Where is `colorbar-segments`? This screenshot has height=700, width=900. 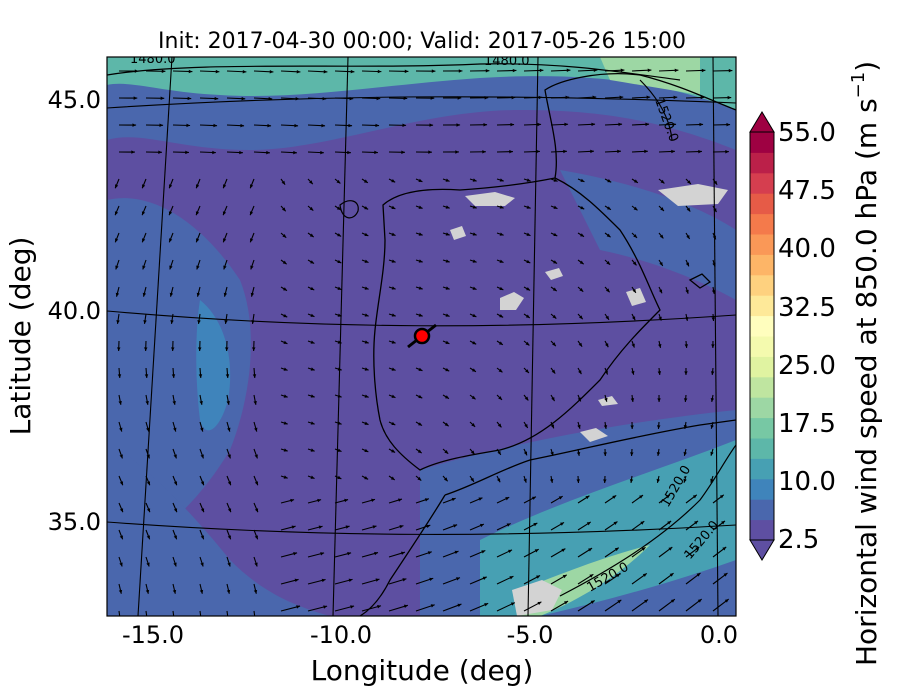 colorbar-segments is located at coordinates (762, 336).